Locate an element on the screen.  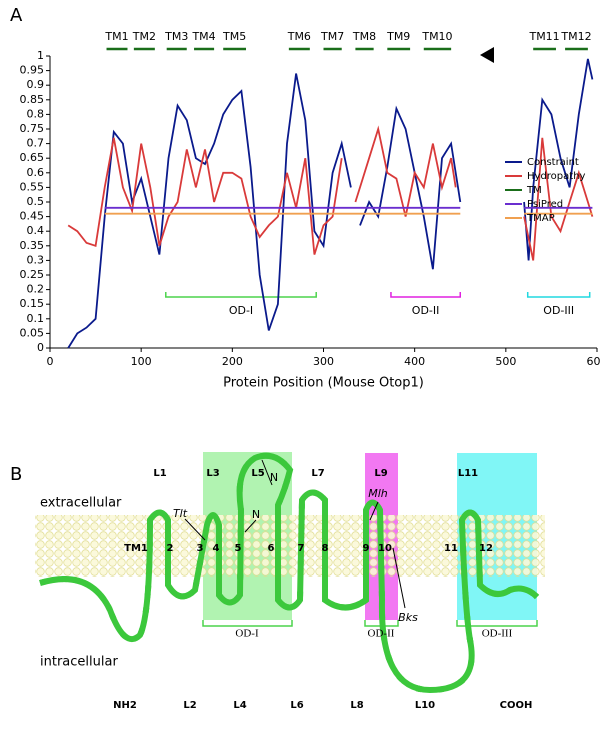
x-tick-label: 300 is located at coordinates (323, 361).